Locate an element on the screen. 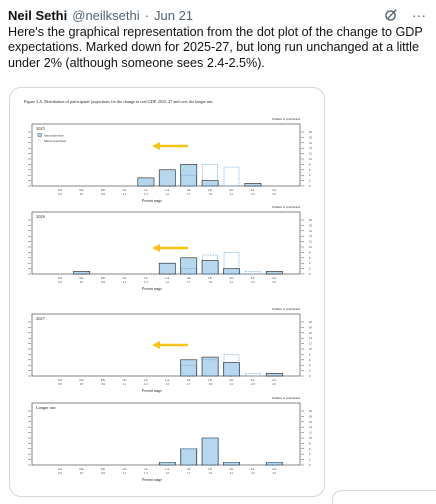  panel-1-ytick-label: 12 is located at coordinates (310, 154).